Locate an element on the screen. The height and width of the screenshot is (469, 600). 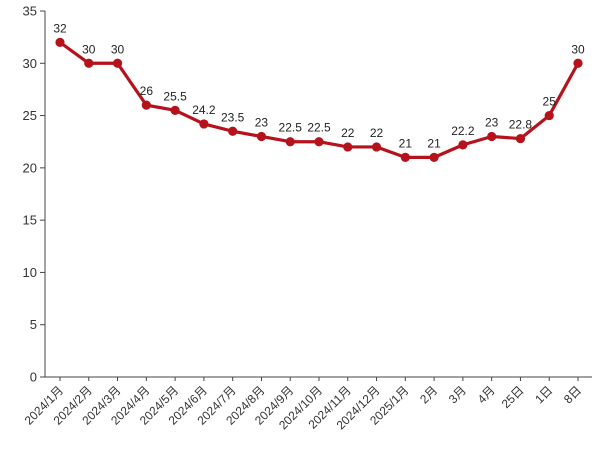
x-tick-label: 25日 is located at coordinates (513, 397).